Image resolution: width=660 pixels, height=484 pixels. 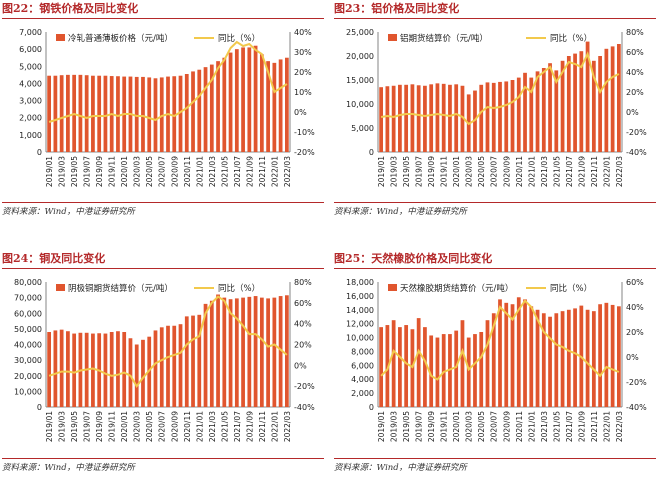 I want to click on x-tick-label: 2021/09, so click(x=249, y=426).